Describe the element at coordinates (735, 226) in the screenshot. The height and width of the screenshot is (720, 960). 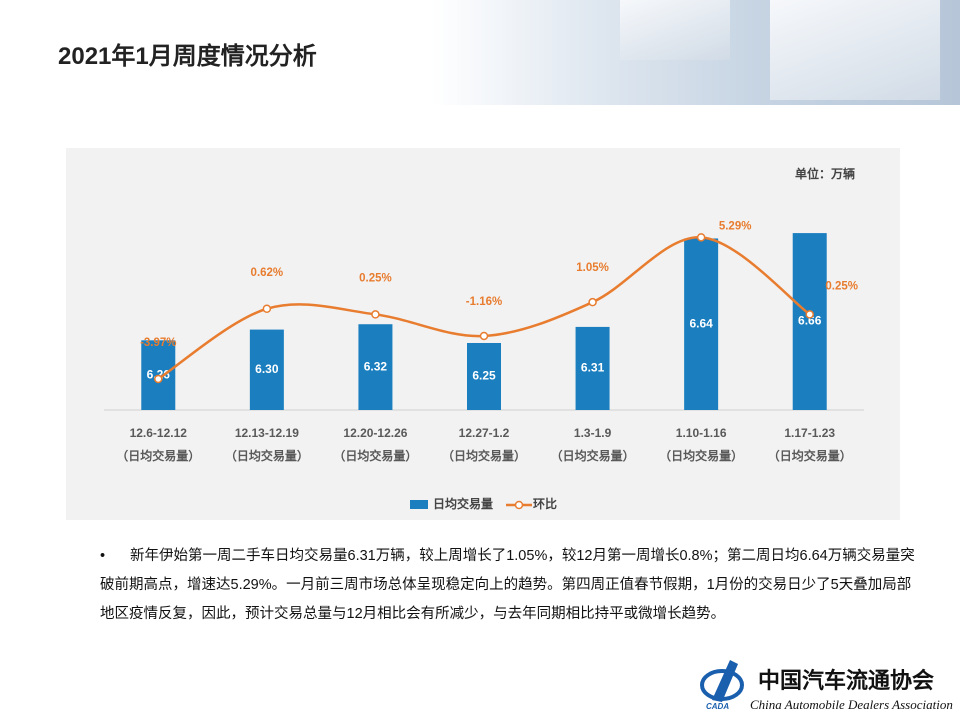
I see `line-value-label: 5.29%` at that location.